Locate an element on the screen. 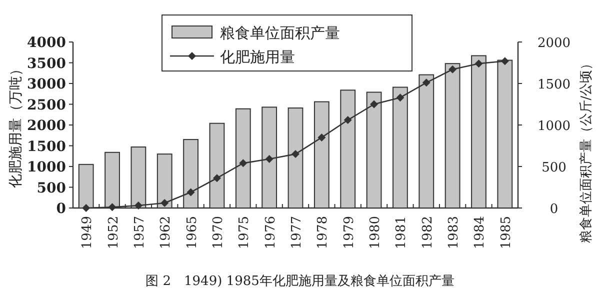 The image size is (600, 299). x-tick-label: 1949 is located at coordinates (88, 233).